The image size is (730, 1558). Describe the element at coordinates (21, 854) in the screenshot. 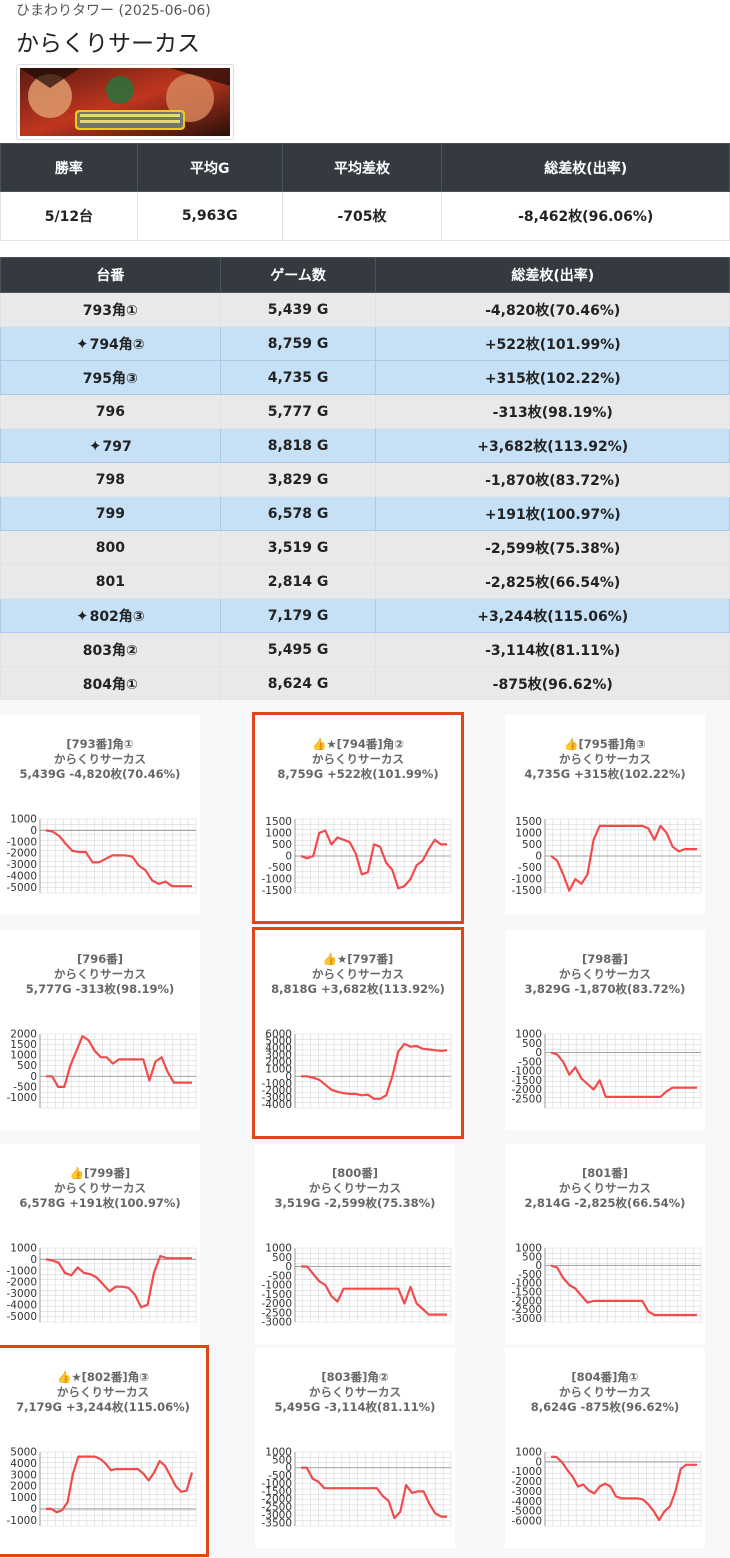

I see `y-tick-label: -2000` at that location.